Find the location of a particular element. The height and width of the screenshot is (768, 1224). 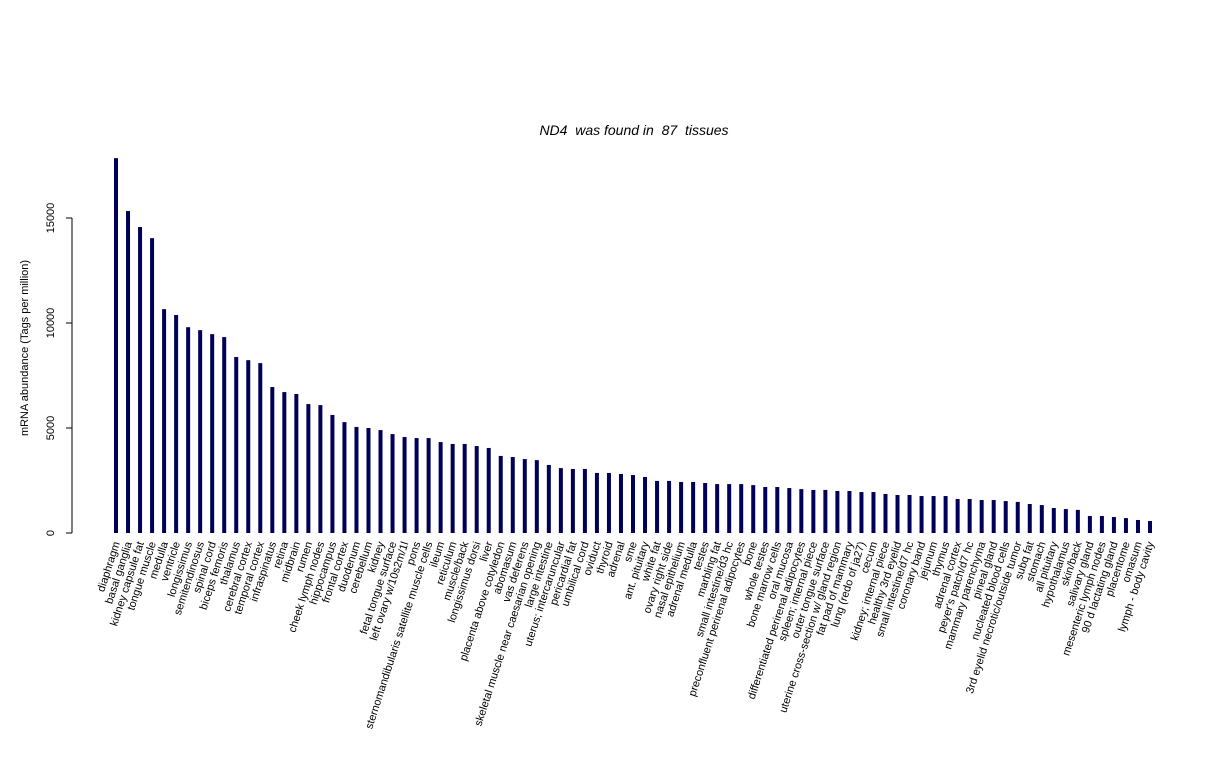

y-tick-label: 5000 is located at coordinates (51, 428).